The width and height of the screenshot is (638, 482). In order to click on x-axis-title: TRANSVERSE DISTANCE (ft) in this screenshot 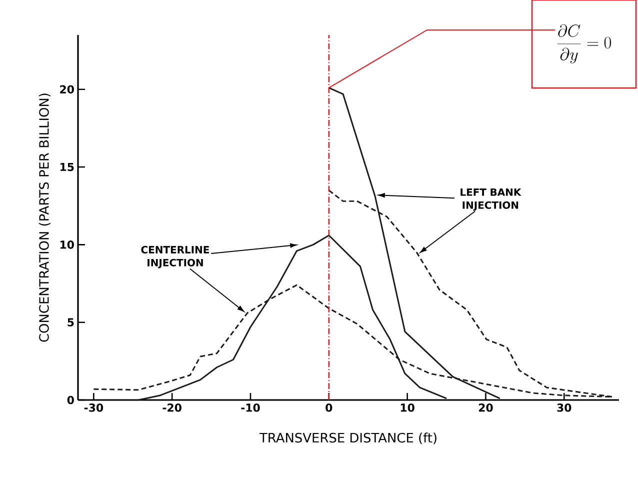, I will do `click(347, 438)`.